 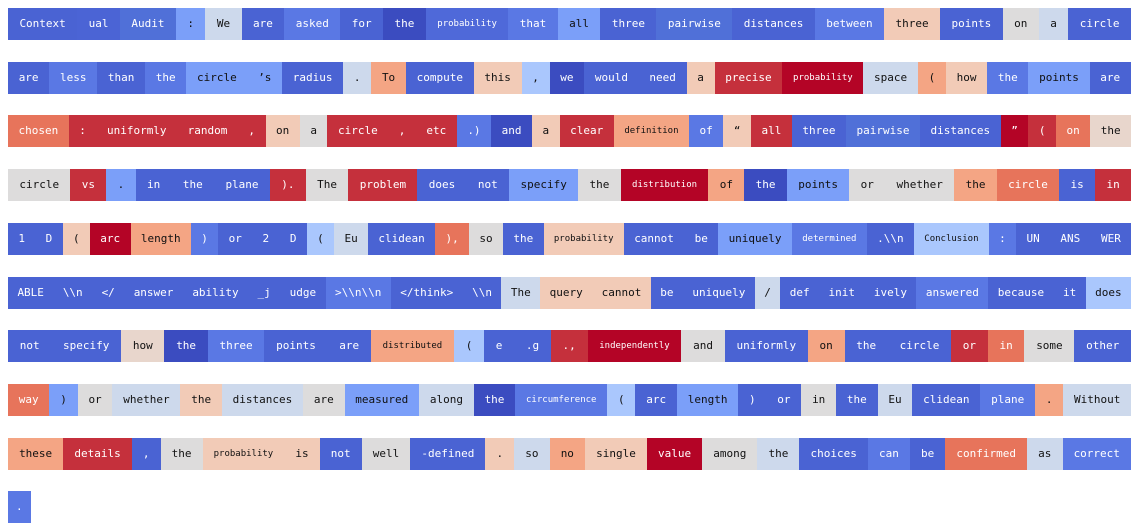 What do you see at coordinates (951, 238) in the screenshot?
I see `token: Conclusion` at bounding box center [951, 238].